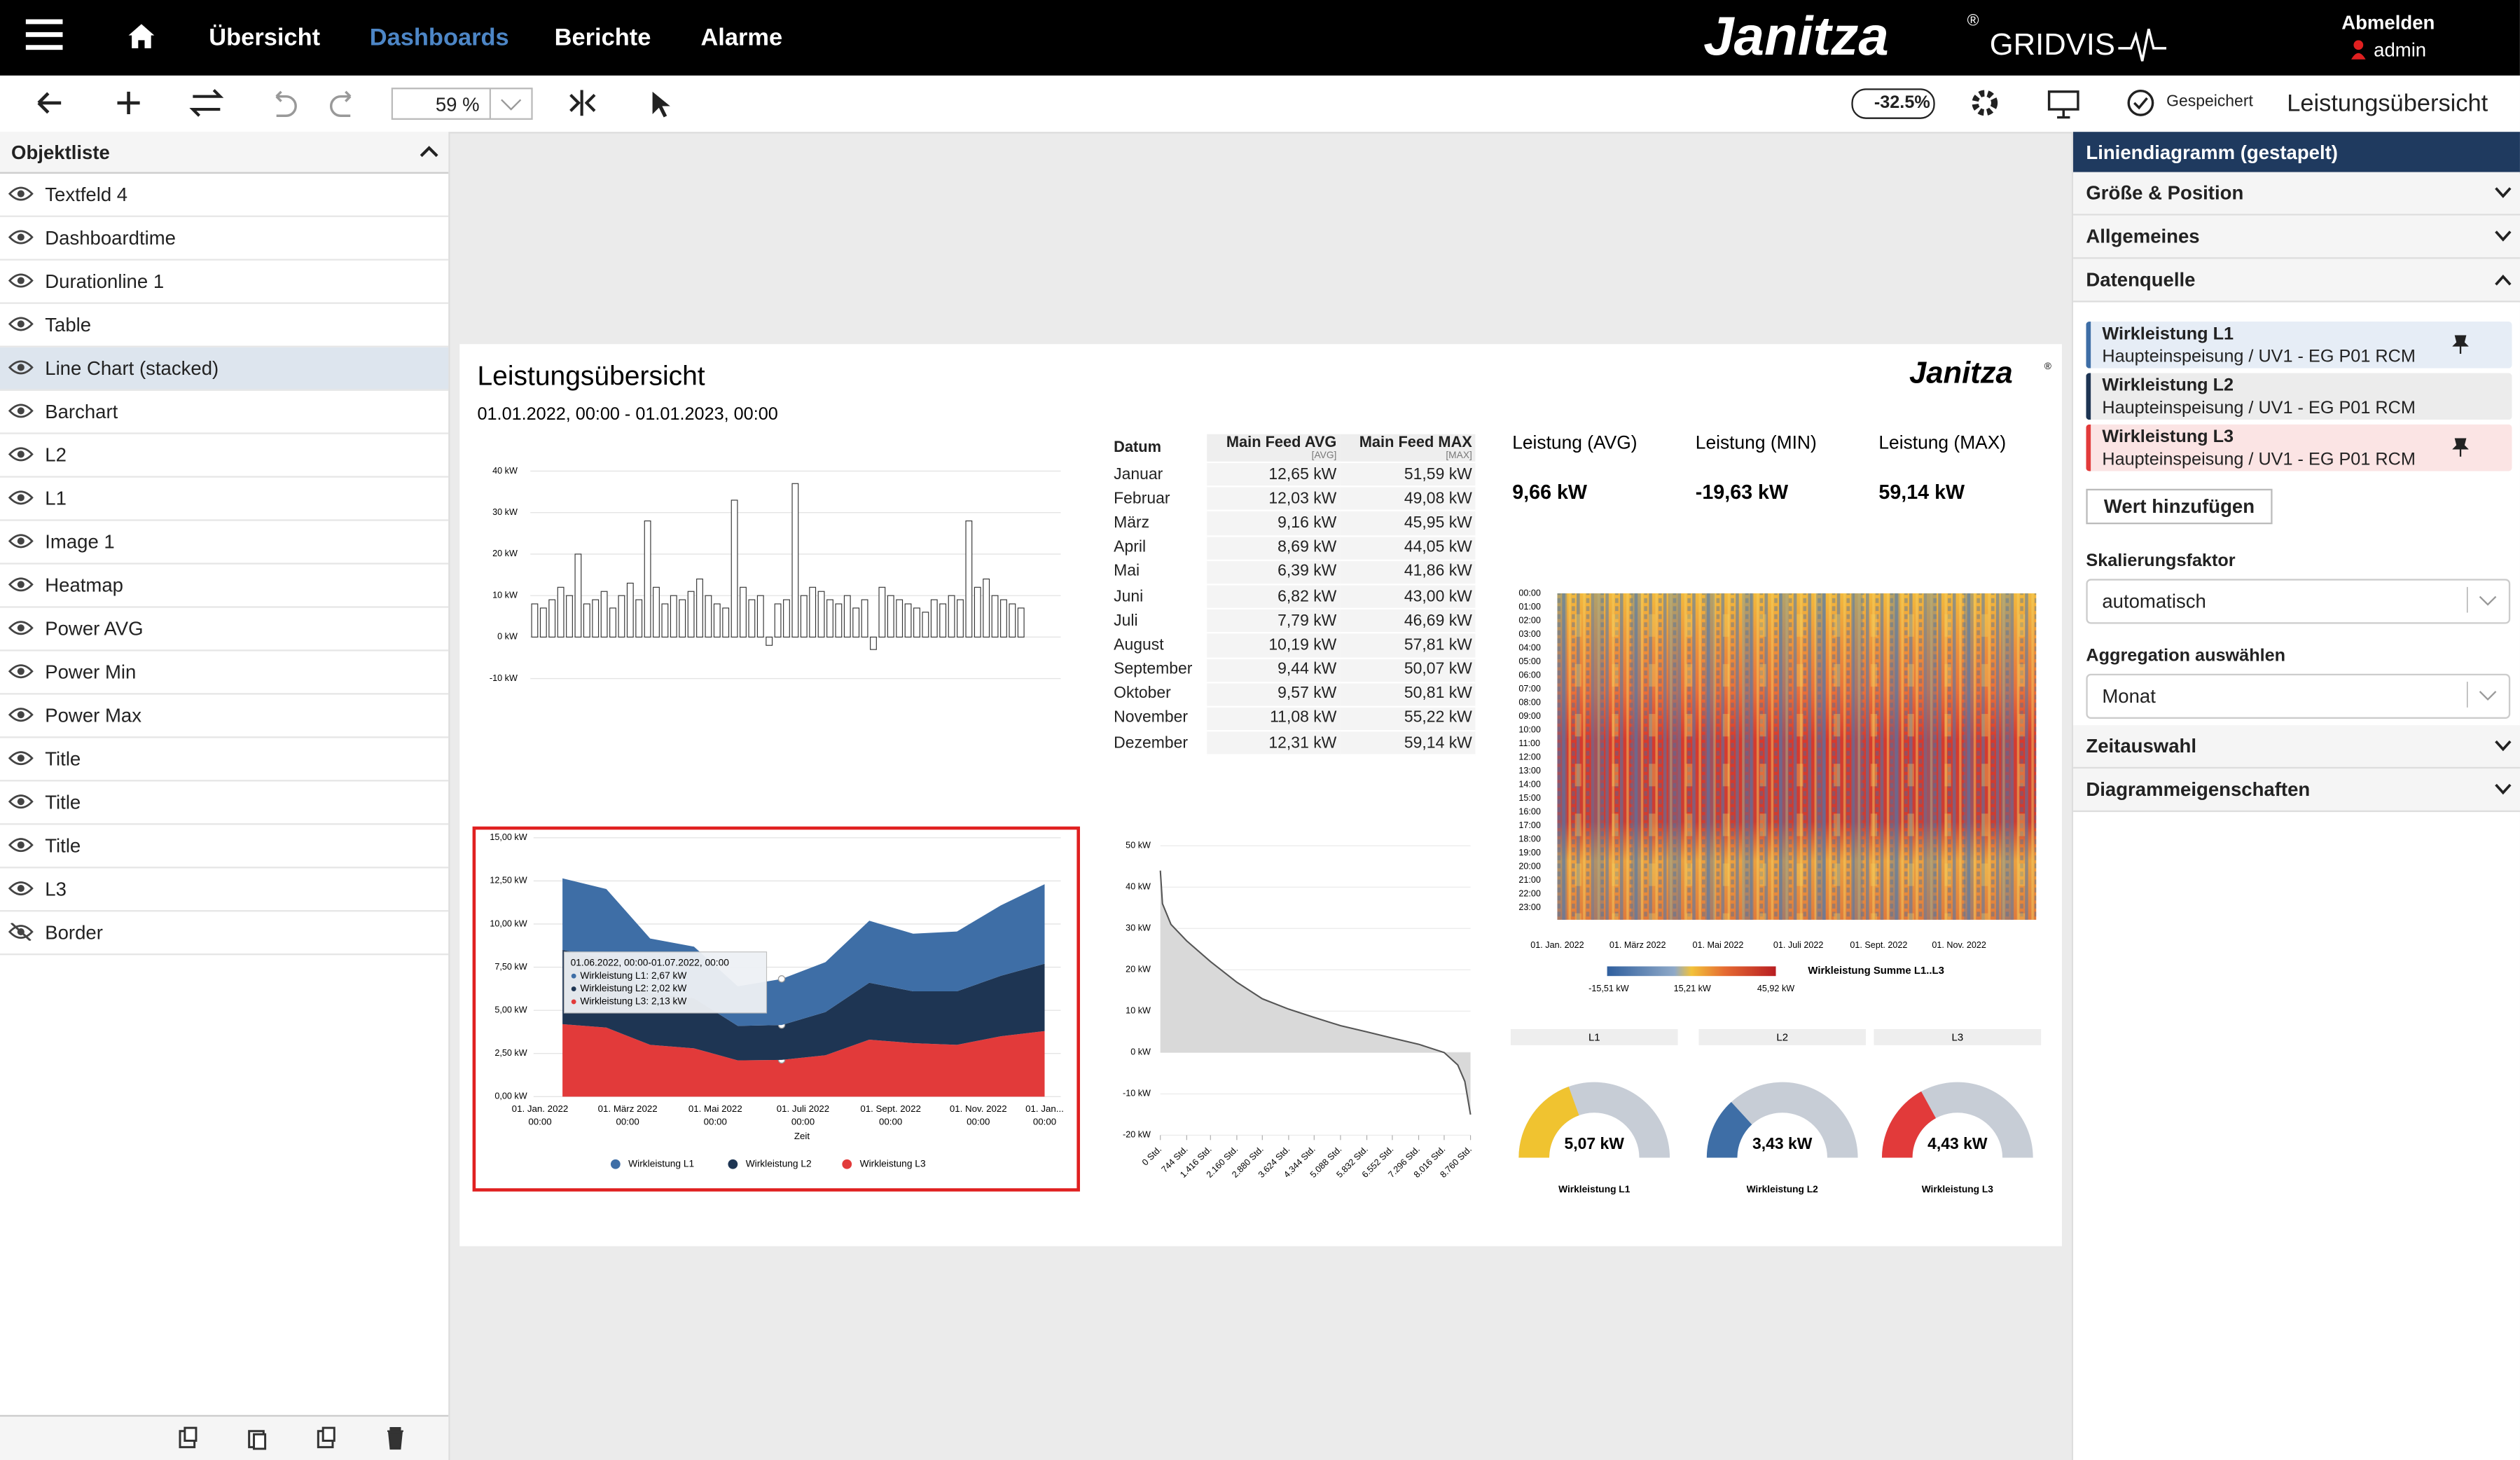  I want to click on object-name: Table, so click(68, 324).